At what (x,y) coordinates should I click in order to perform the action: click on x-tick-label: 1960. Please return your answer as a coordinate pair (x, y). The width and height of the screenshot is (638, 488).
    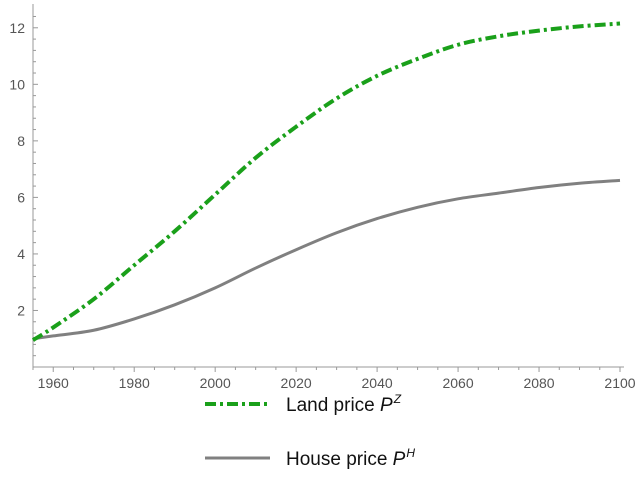
    Looking at the image, I should click on (53, 383).